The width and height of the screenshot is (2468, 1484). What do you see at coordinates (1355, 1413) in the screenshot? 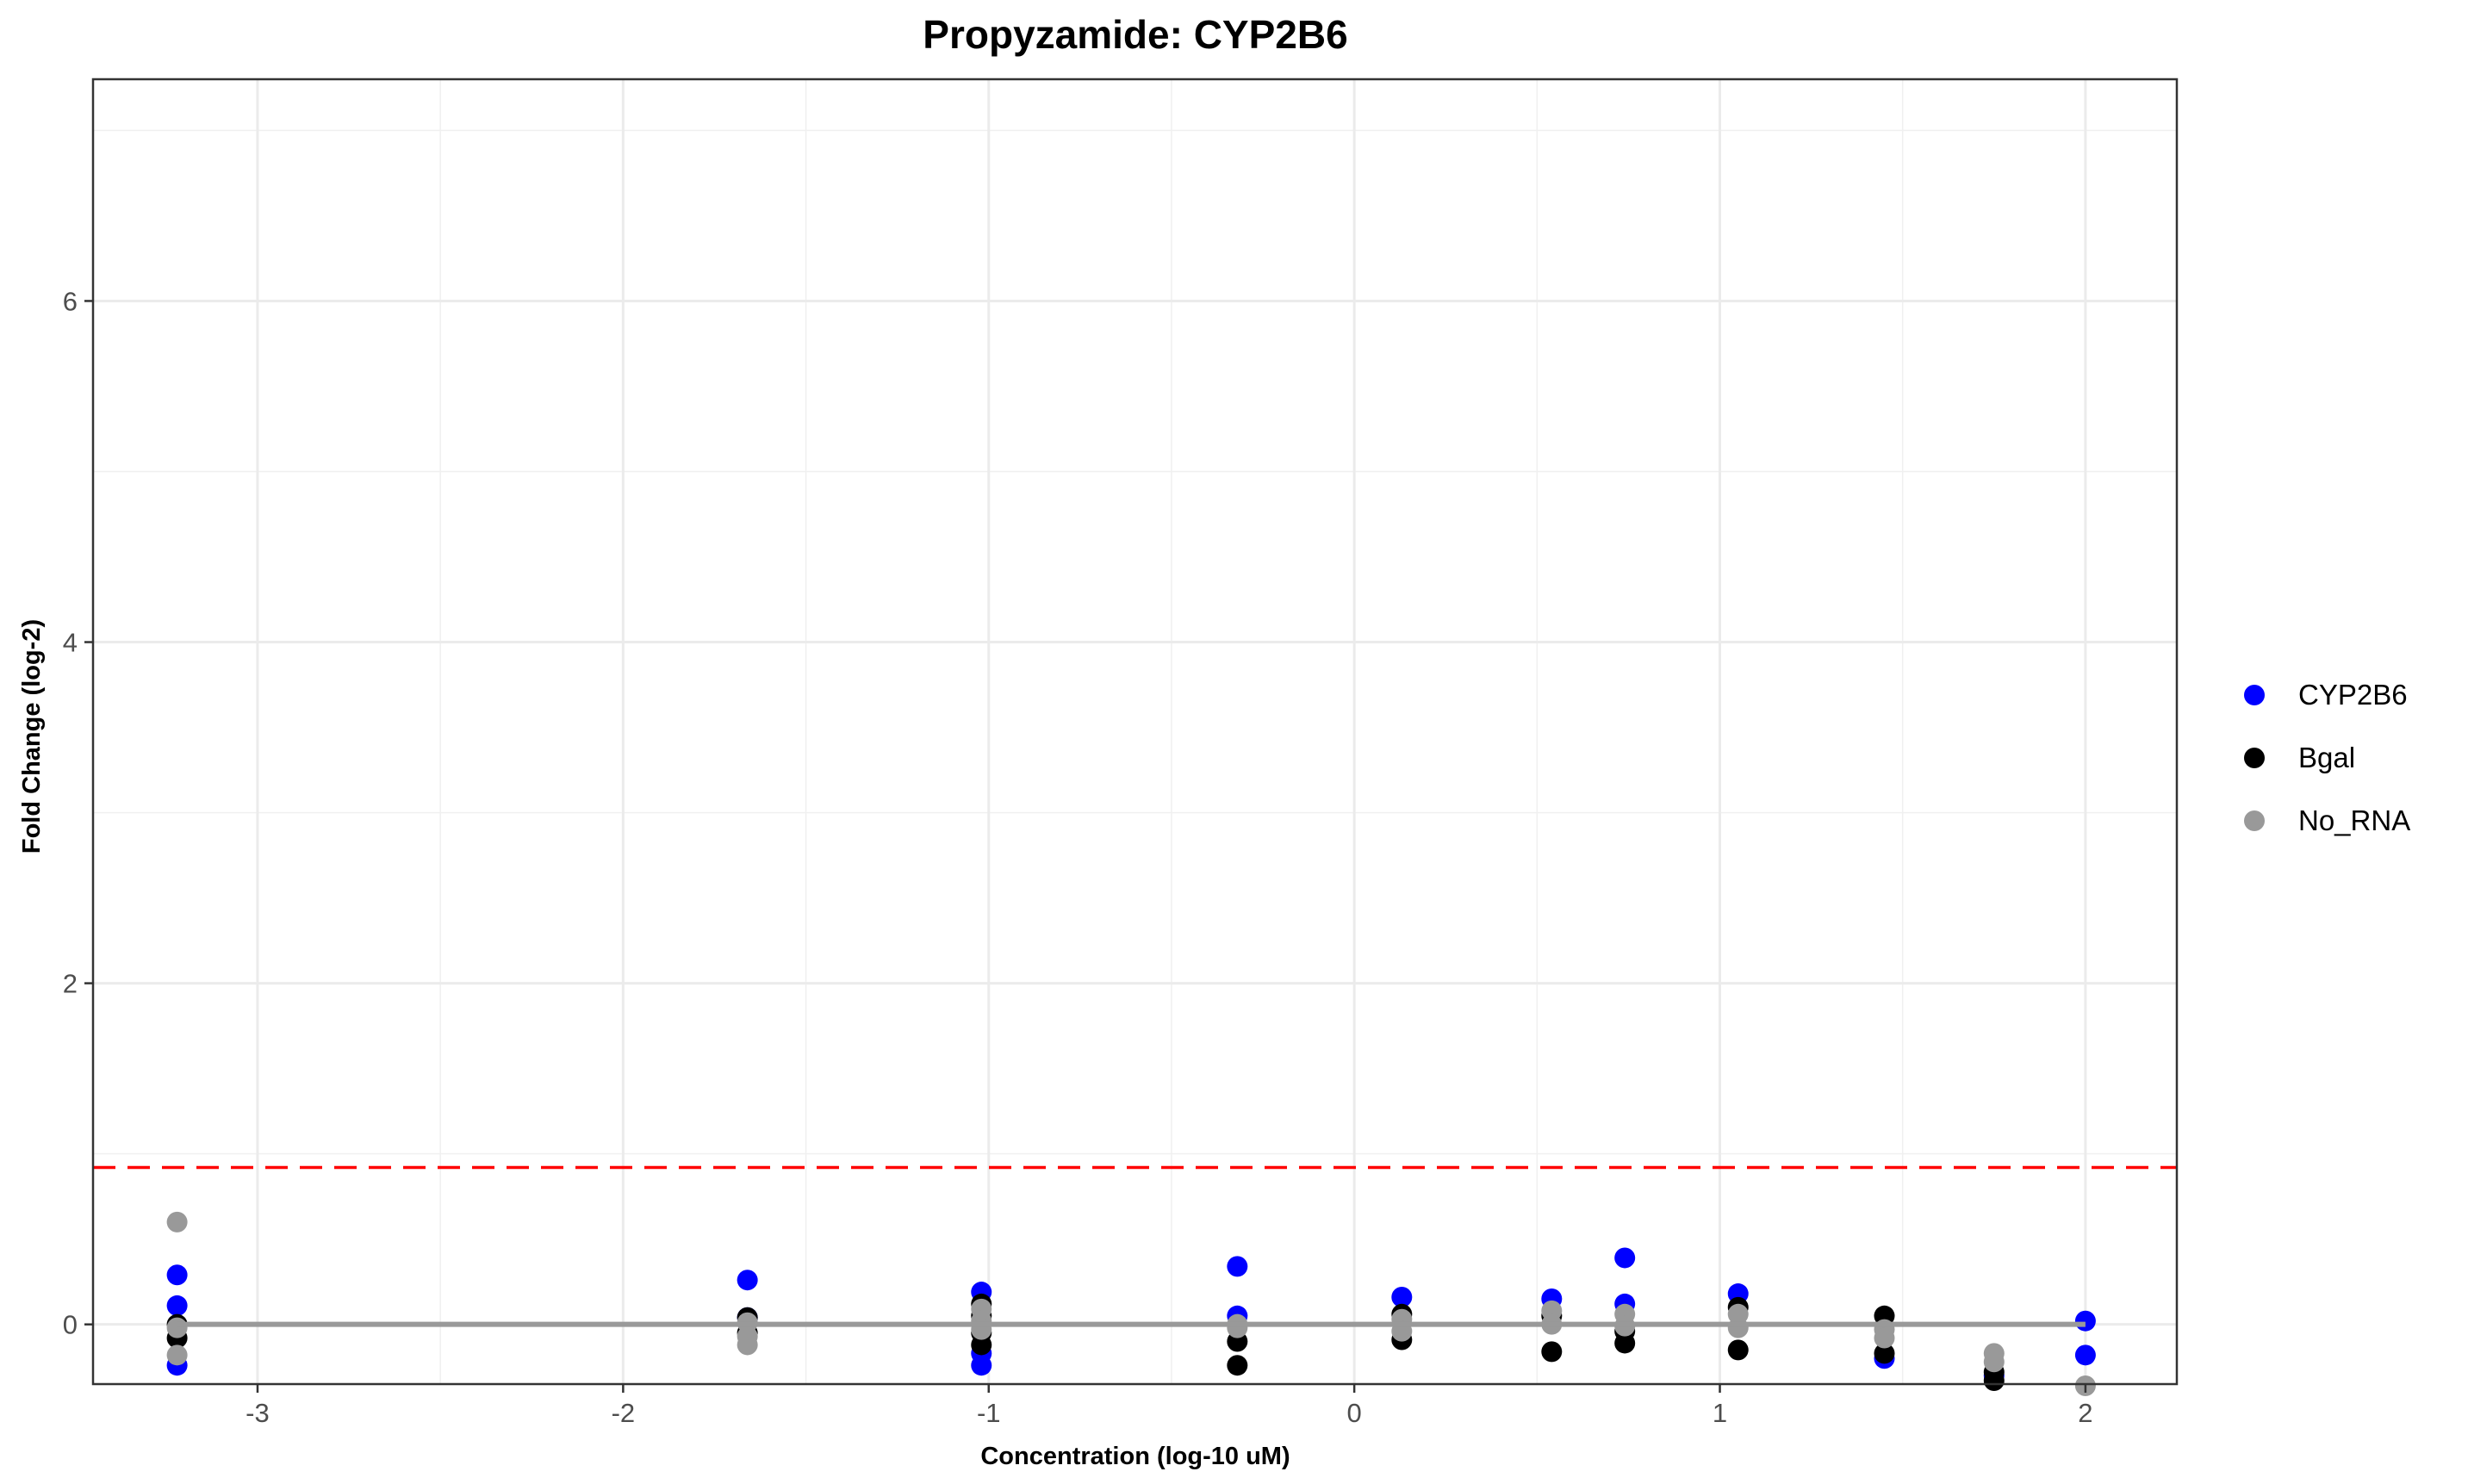
I see `x-tick-label: 0` at bounding box center [1355, 1413].